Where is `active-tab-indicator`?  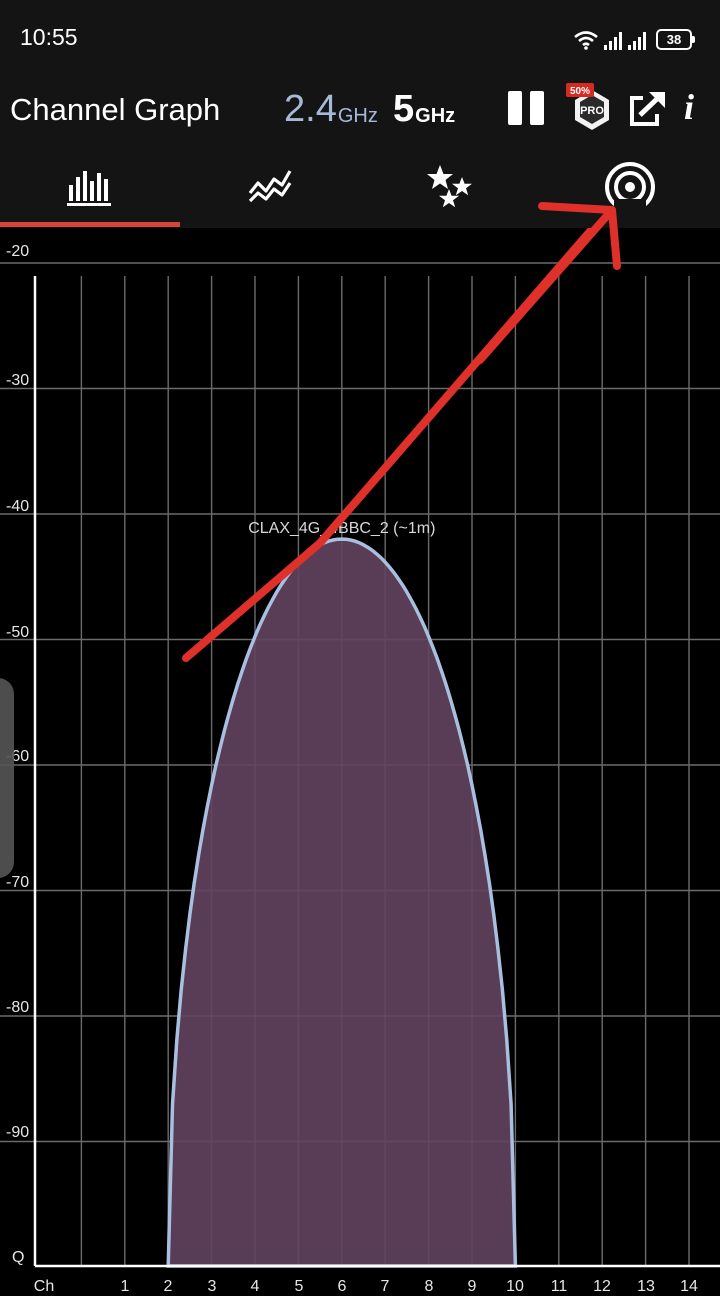 active-tab-indicator is located at coordinates (90, 224).